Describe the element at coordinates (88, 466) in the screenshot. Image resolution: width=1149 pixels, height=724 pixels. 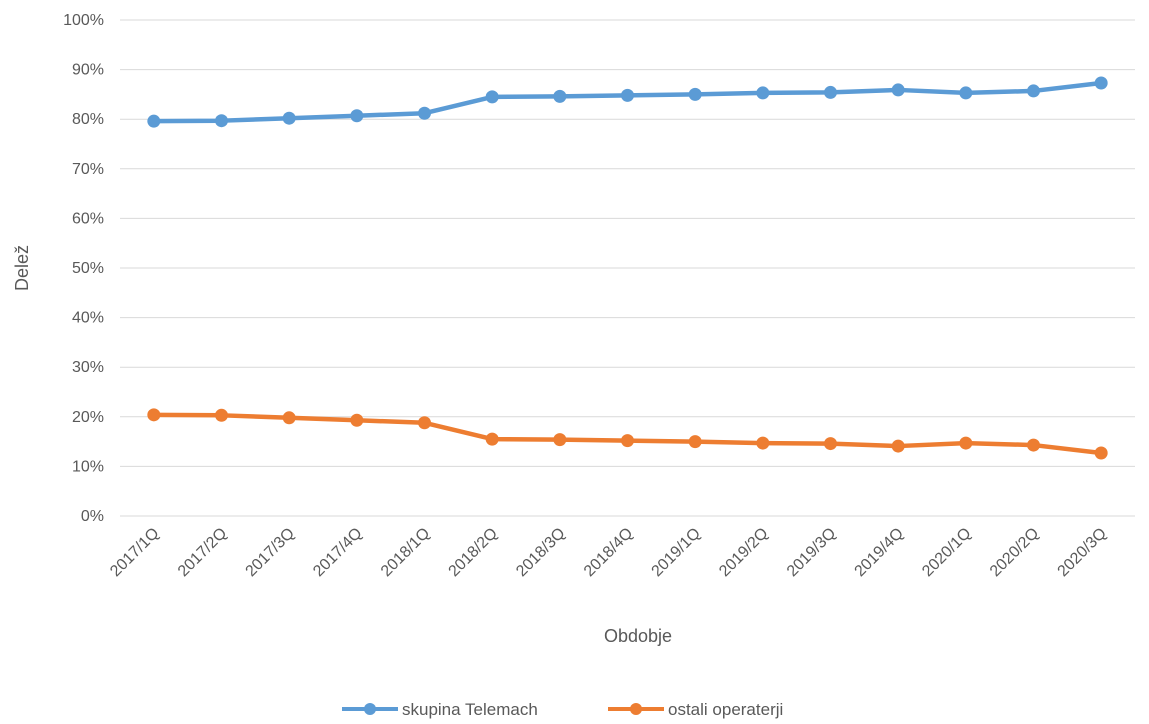
I see `y-tick-label: 10%` at that location.